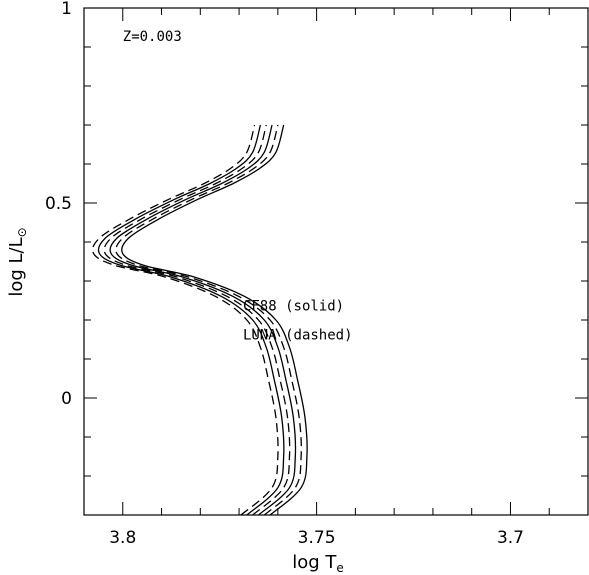 Image resolution: width=589 pixels, height=575 pixels. Describe the element at coordinates (66, 9) in the screenshot. I see `y-tick-label: 1` at that location.